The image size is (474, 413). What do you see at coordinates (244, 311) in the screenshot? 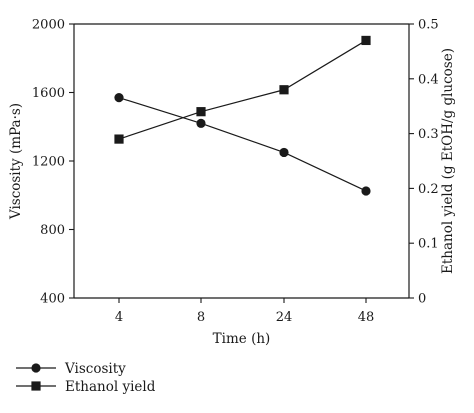
I see `x-axis-ticks: 4 8 24 48` at bounding box center [244, 311].